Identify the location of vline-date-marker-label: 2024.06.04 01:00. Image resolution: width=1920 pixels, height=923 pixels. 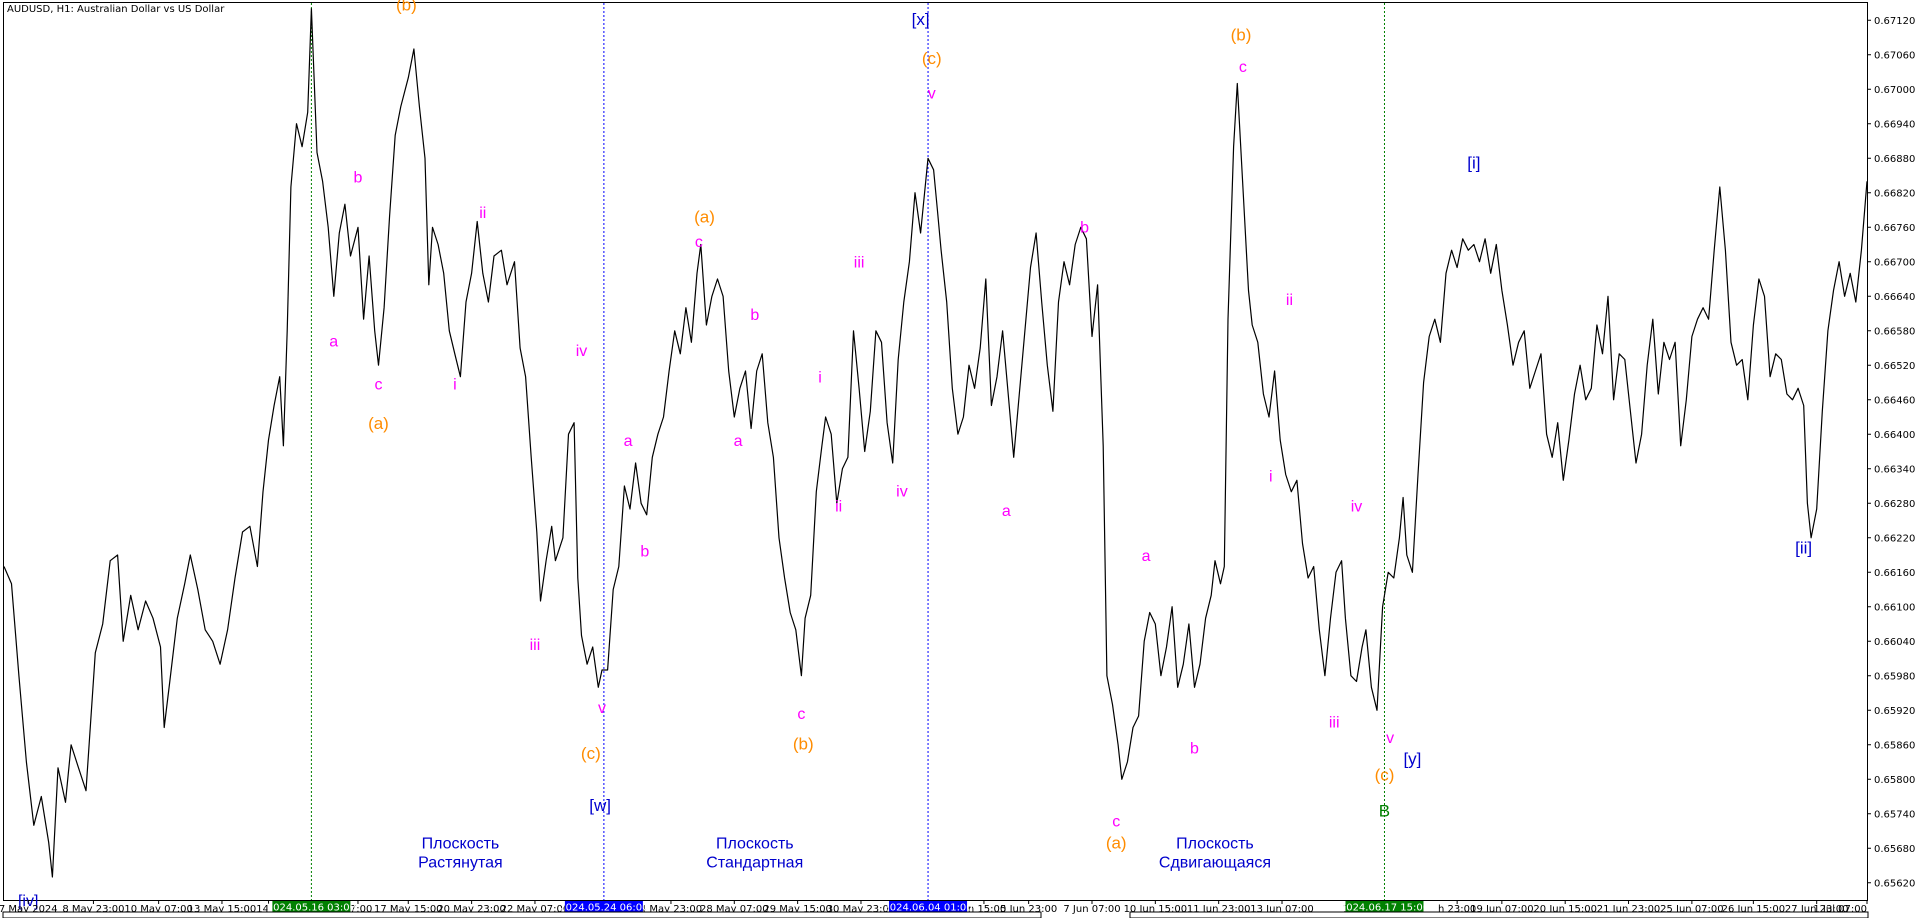
(927, 908).